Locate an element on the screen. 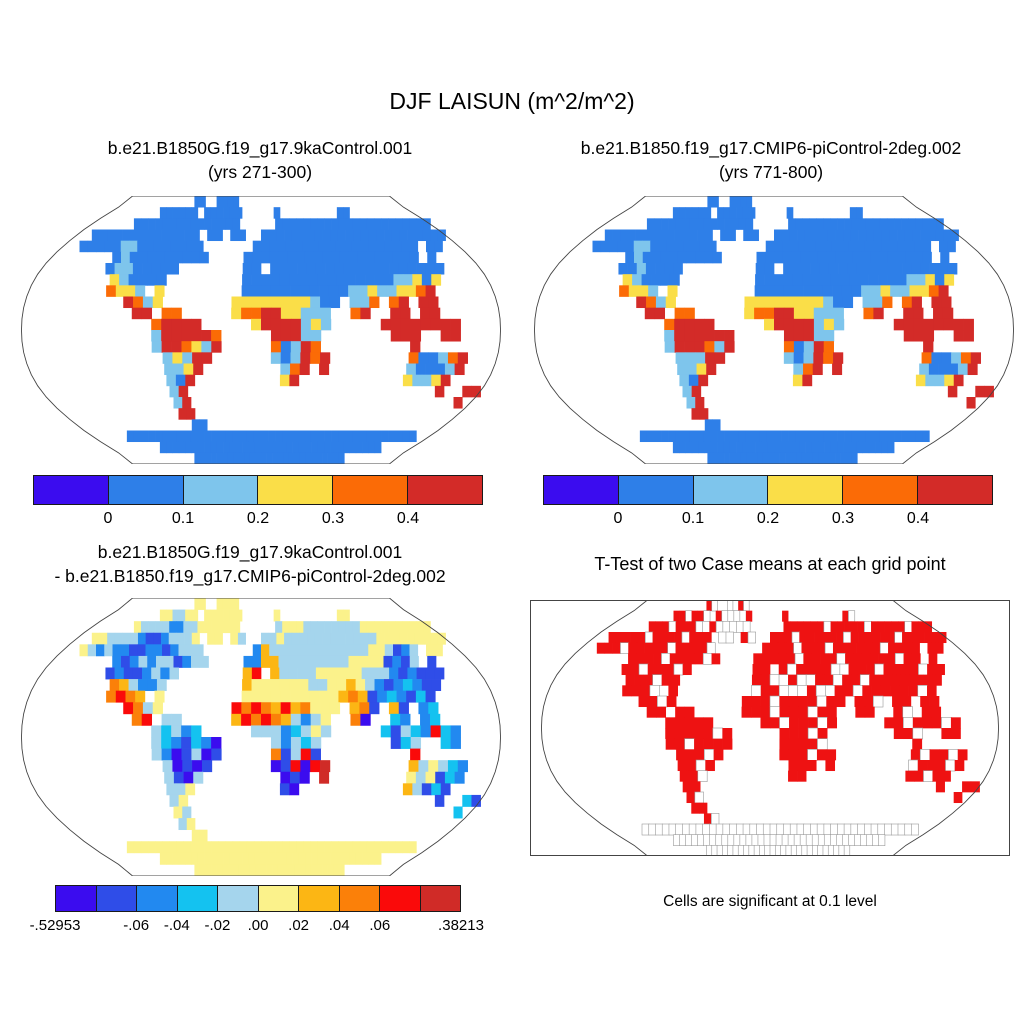 The height and width of the screenshot is (1024, 1024). colorbar-lai-right: 0 0.1 0.2 0.3 0.4 is located at coordinates (768, 501).